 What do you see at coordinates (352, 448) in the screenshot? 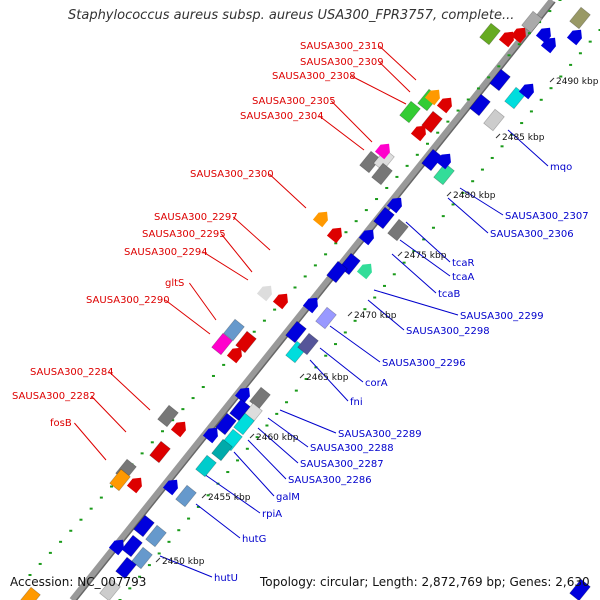
I see `reverse-gene-label: SAUSA300_2288` at bounding box center [352, 448].